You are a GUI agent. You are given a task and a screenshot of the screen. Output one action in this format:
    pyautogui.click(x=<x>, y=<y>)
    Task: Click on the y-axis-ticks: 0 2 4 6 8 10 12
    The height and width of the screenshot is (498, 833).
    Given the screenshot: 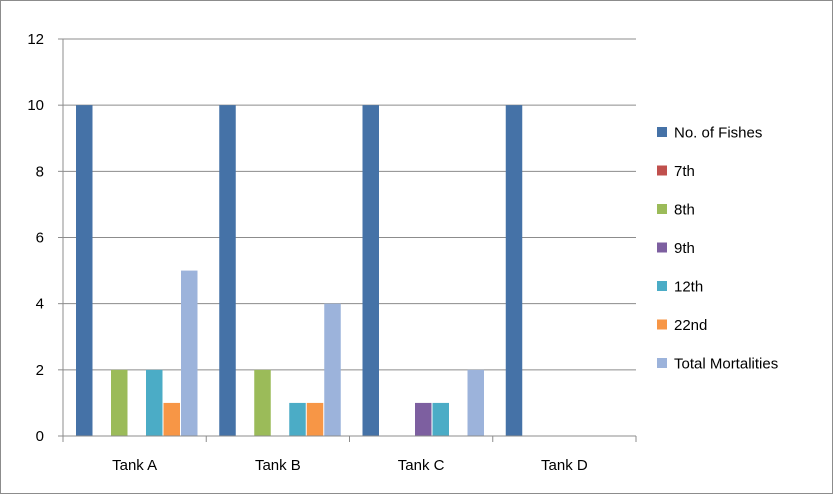 What is the action you would take?
    pyautogui.click(x=45, y=238)
    